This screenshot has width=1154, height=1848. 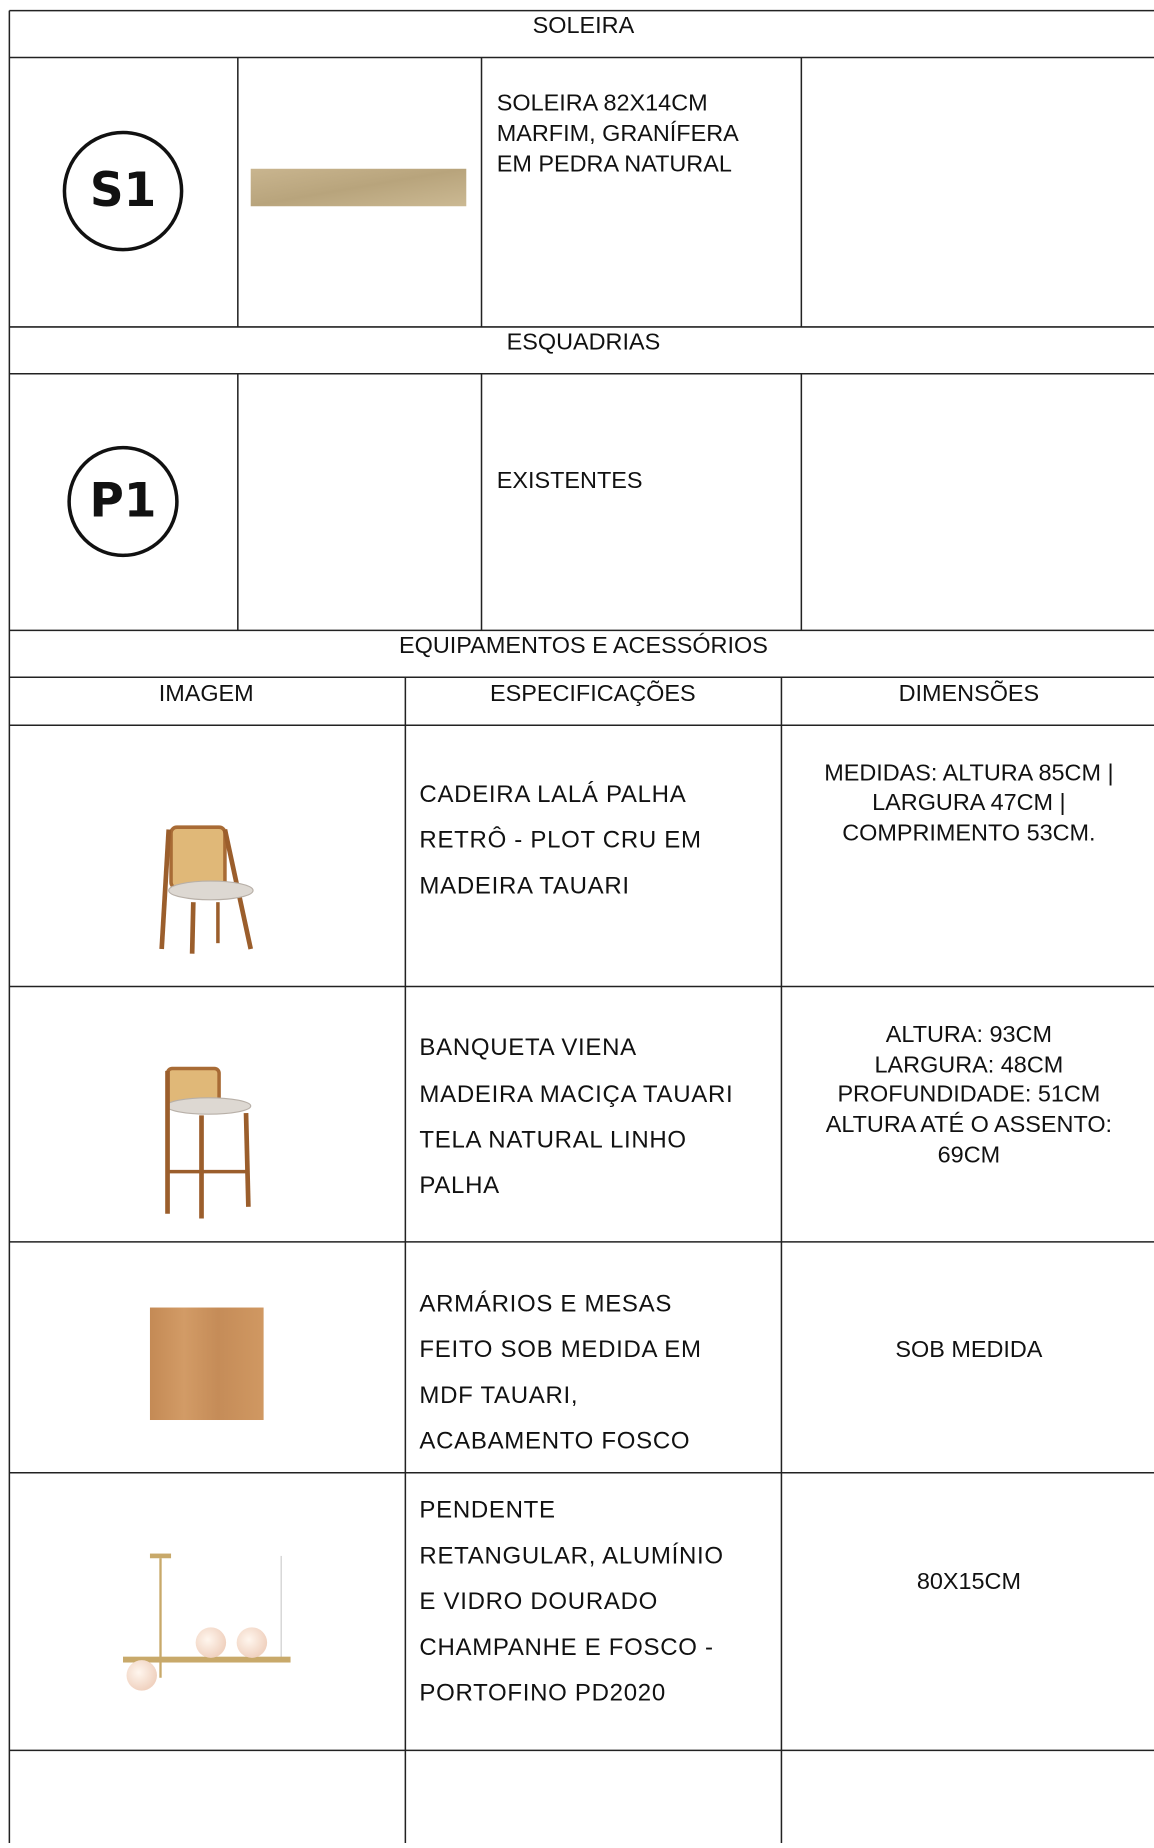 I want to click on specification: PENDENTE, so click(x=487, y=1510).